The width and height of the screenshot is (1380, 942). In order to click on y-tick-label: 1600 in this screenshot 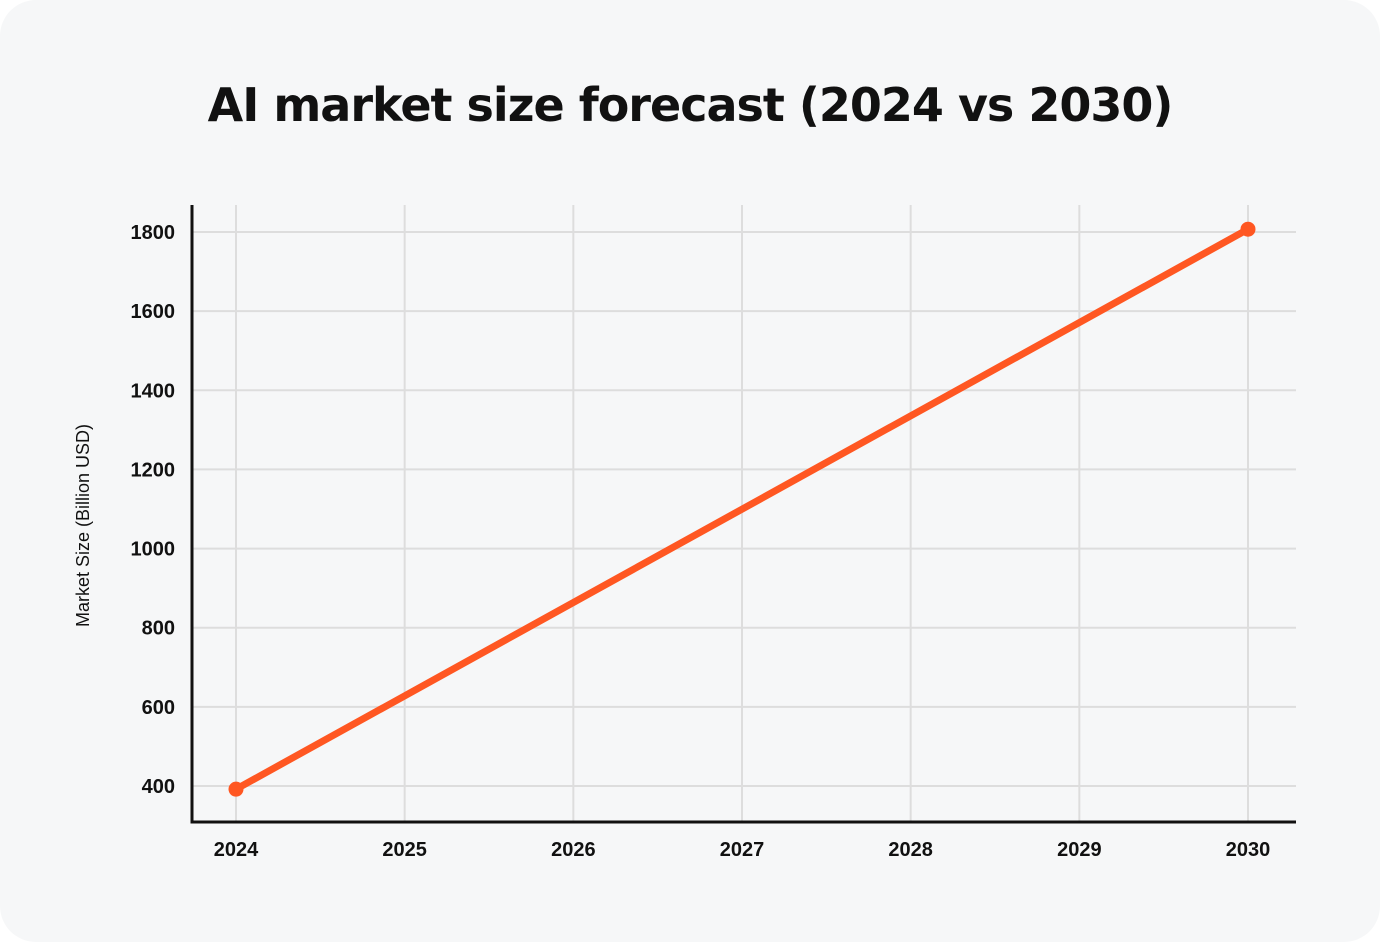, I will do `click(153, 312)`.